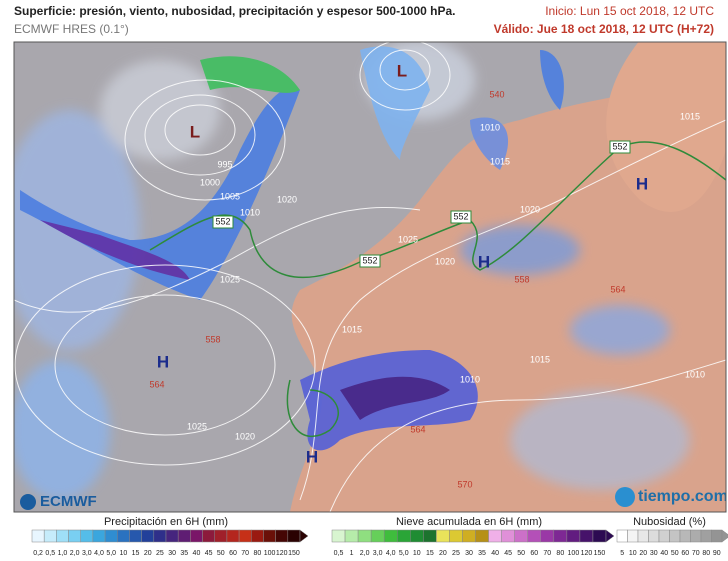 The height and width of the screenshot is (561, 728). I want to click on ecmwf-logo: ECMWF, so click(58, 501).